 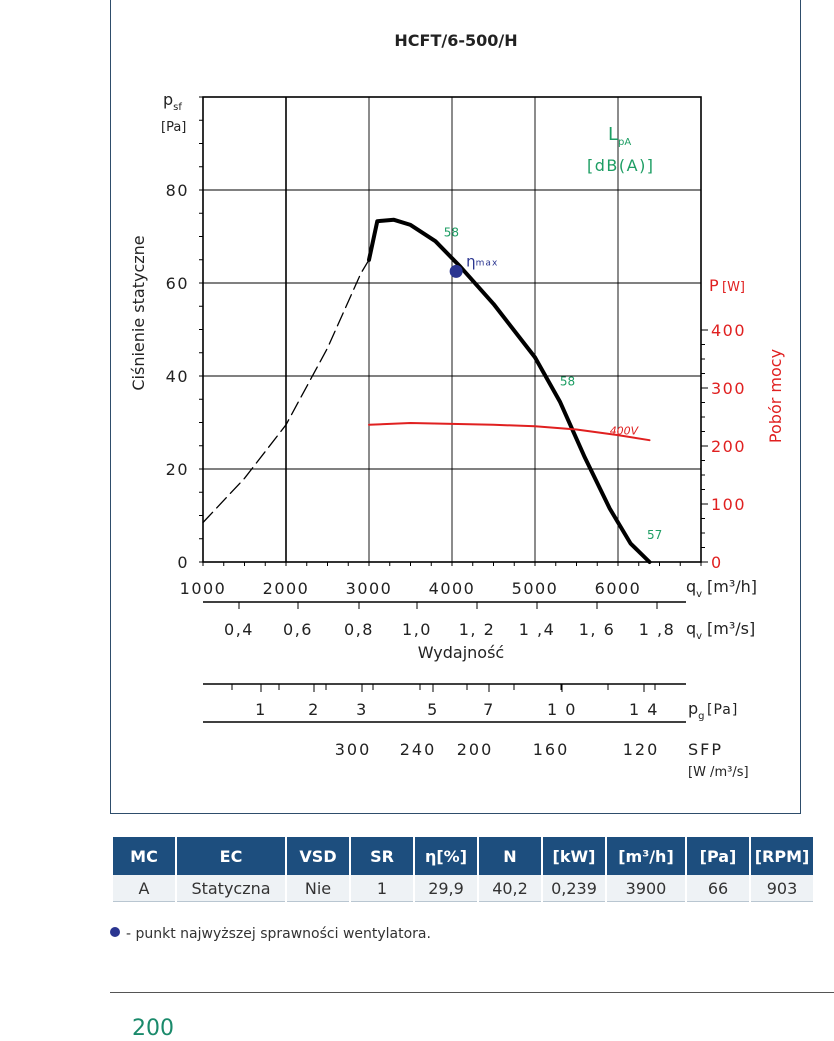 I want to click on y2-tick-label: 400, so click(x=728, y=330).